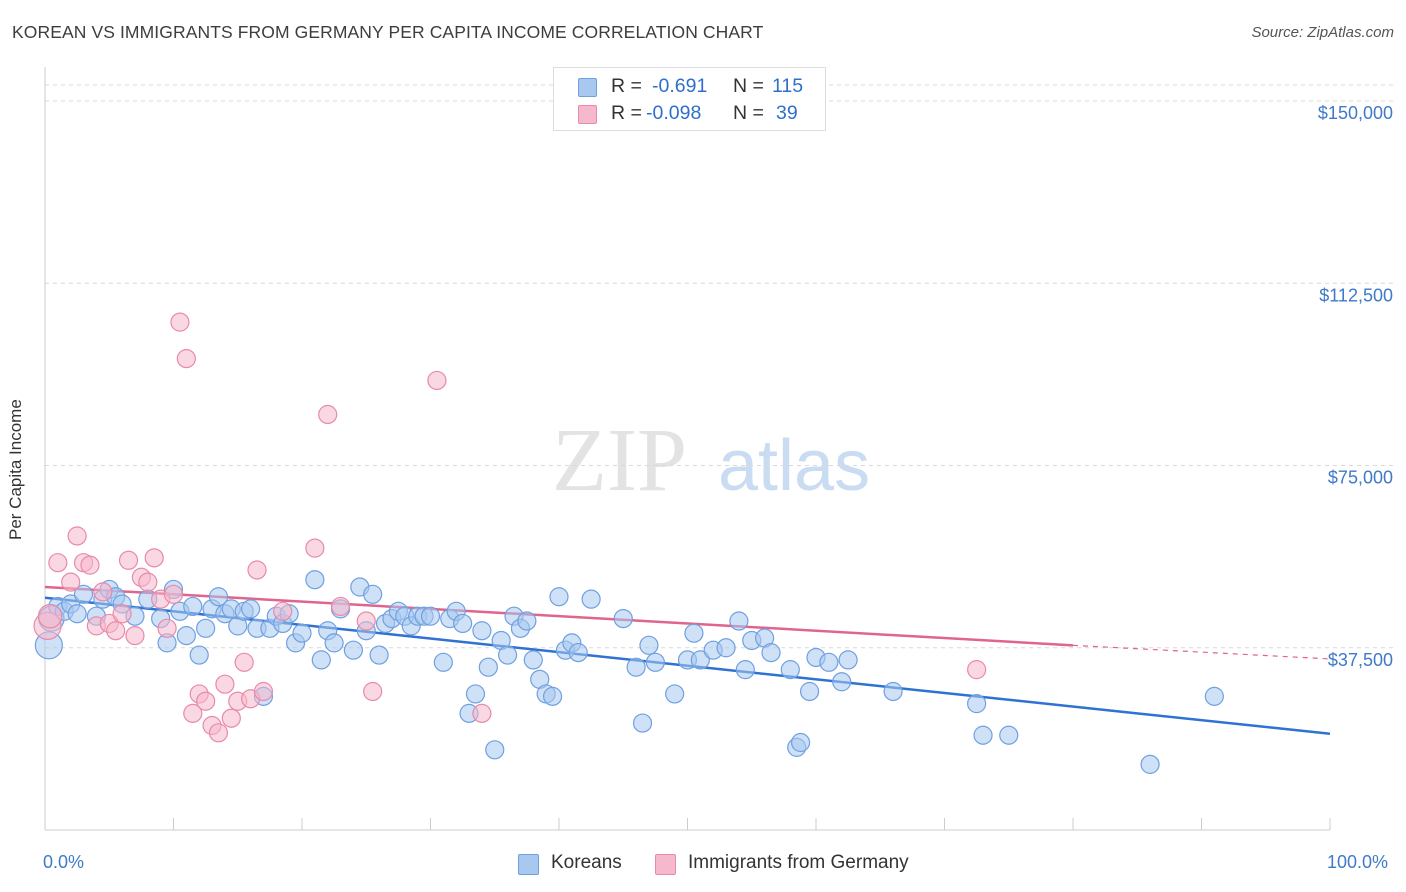  I want to click on y-tick-label: $112,500, so click(1356, 295).